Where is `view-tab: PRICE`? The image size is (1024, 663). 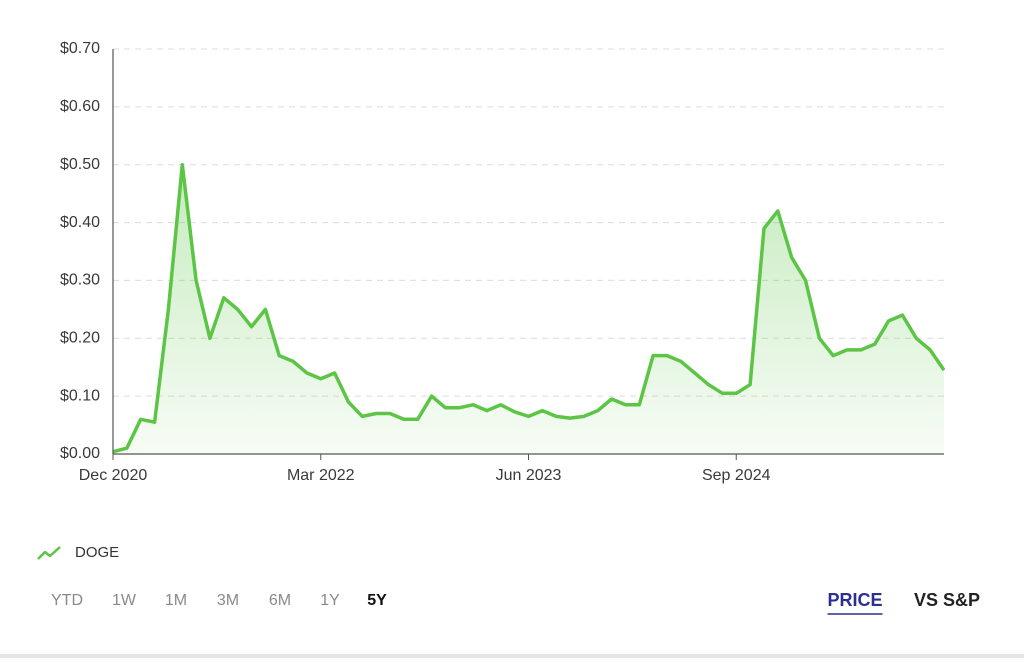 view-tab: PRICE is located at coordinates (854, 600).